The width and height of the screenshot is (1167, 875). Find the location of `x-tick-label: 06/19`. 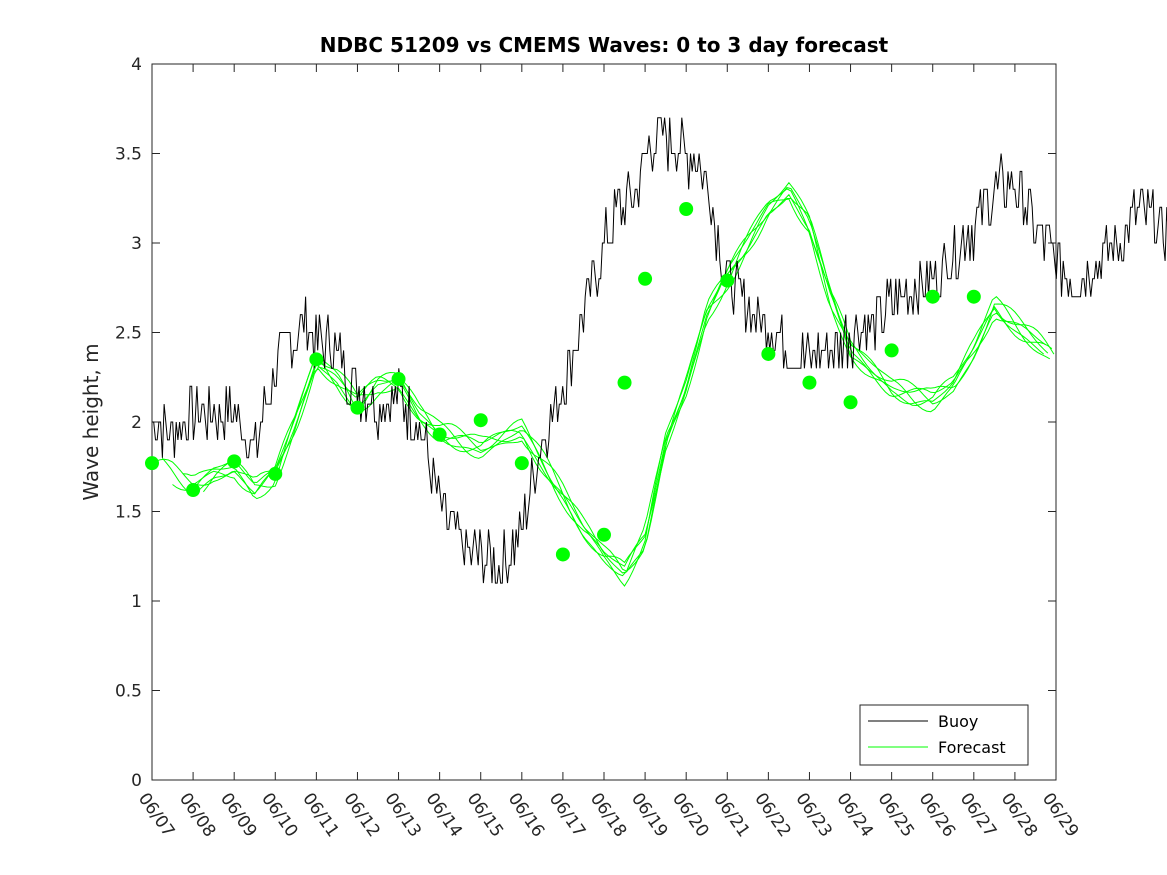

x-tick-label: 06/19 is located at coordinates (649, 815).